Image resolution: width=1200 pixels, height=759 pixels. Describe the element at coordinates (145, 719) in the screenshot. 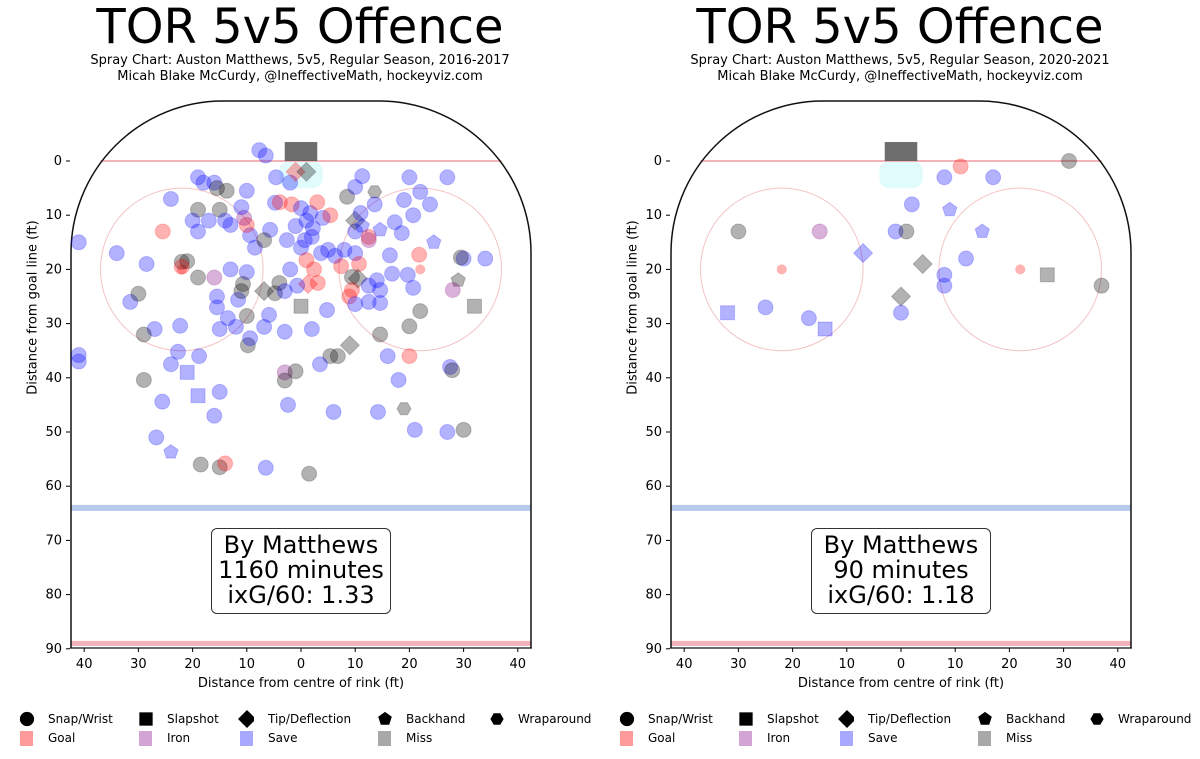

I see `slapshot-marker-icon` at that location.